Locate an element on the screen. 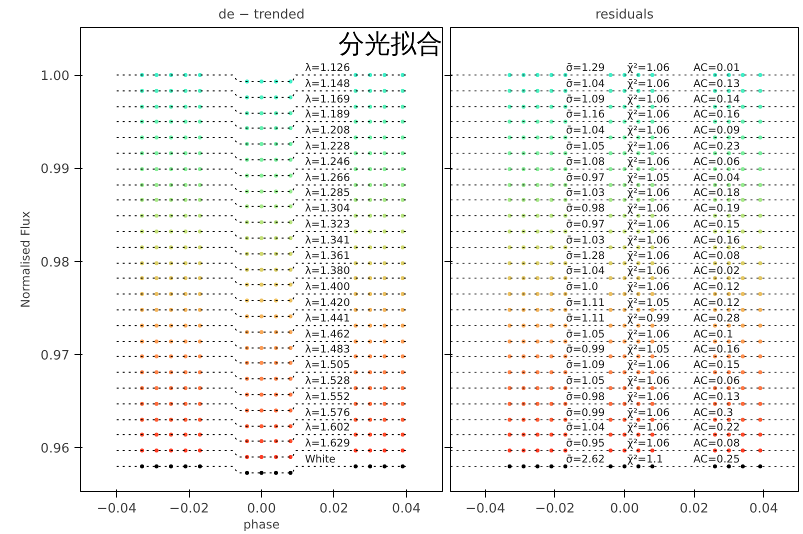 The width and height of the screenshot is (803, 534). annotation: σ̄=0.99 is located at coordinates (585, 412).